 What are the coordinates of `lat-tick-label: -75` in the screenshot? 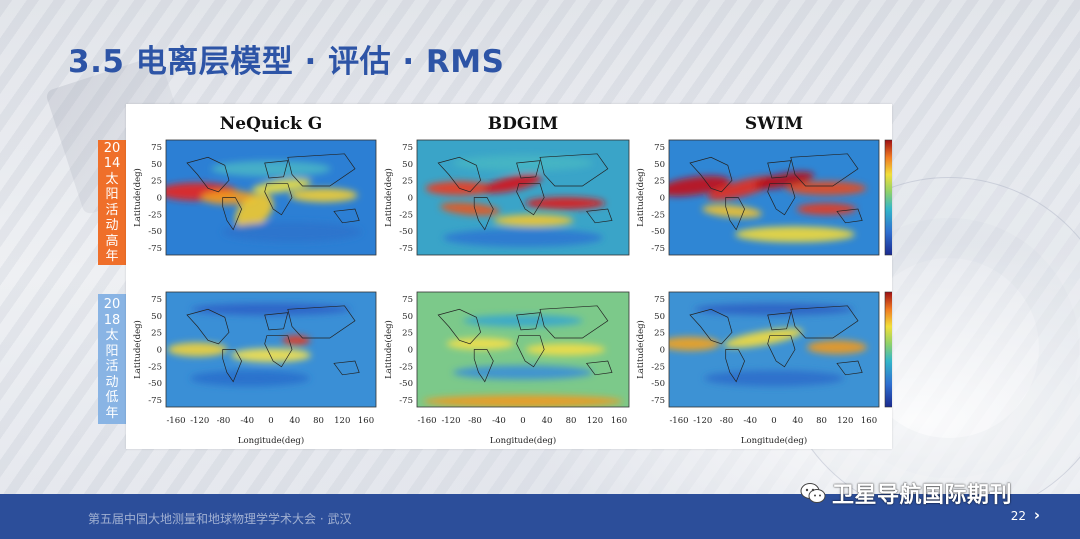 It's located at (406, 249).